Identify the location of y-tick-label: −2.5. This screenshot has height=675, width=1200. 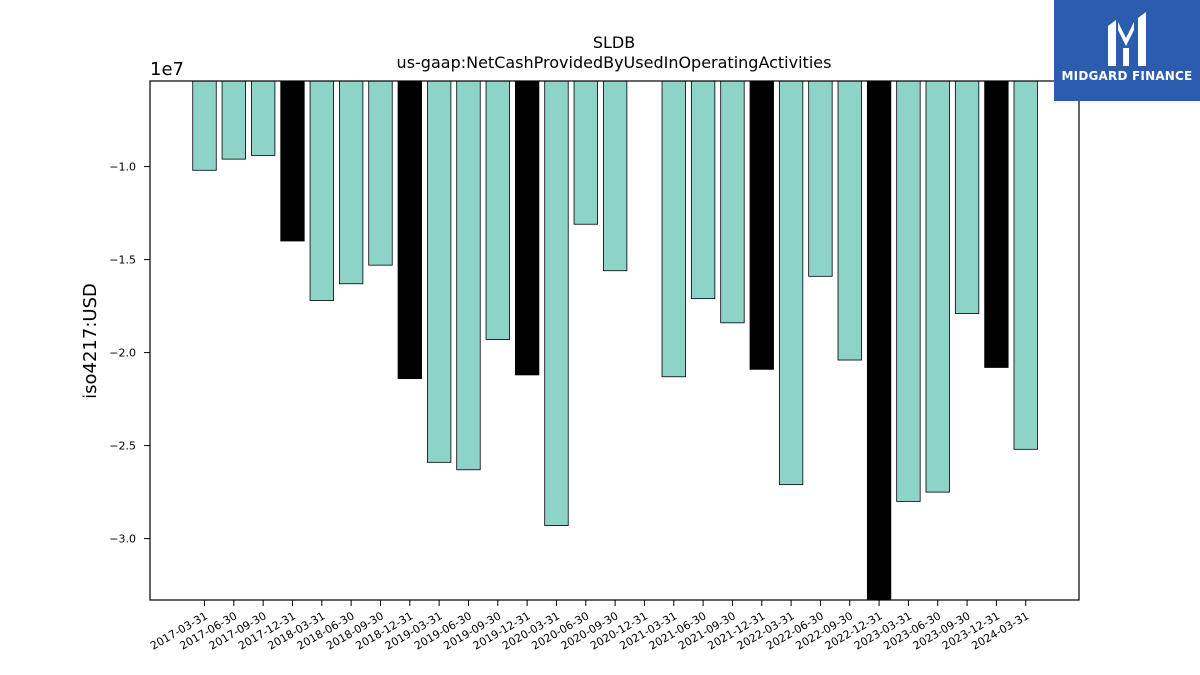
(122, 446).